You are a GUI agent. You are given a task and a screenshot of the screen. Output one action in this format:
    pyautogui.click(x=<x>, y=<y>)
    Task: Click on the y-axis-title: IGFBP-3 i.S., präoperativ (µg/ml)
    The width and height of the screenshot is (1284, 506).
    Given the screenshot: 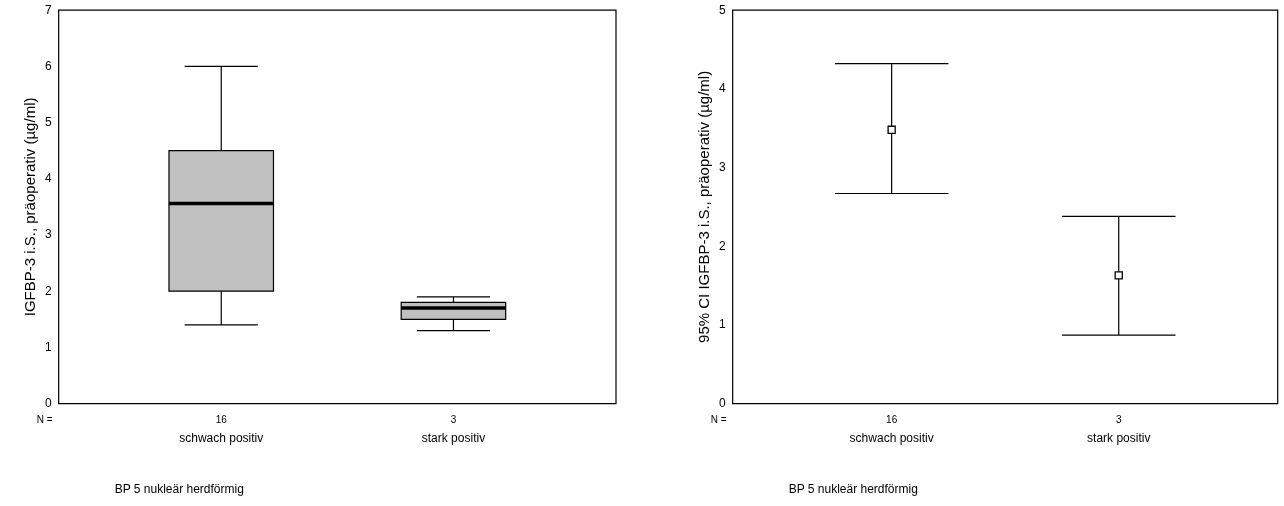 What is the action you would take?
    pyautogui.click(x=30, y=207)
    